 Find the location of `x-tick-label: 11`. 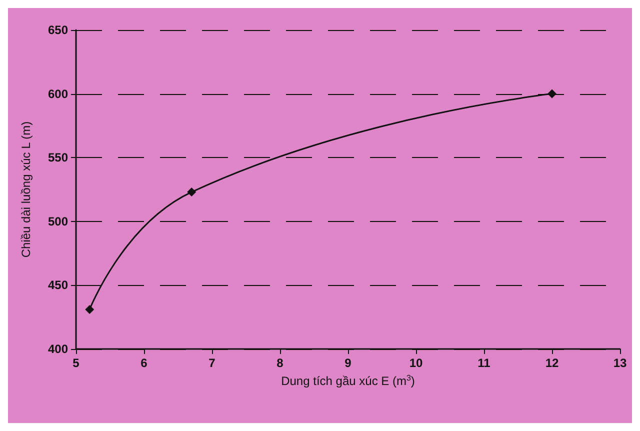

x-tick-label: 11 is located at coordinates (484, 363).